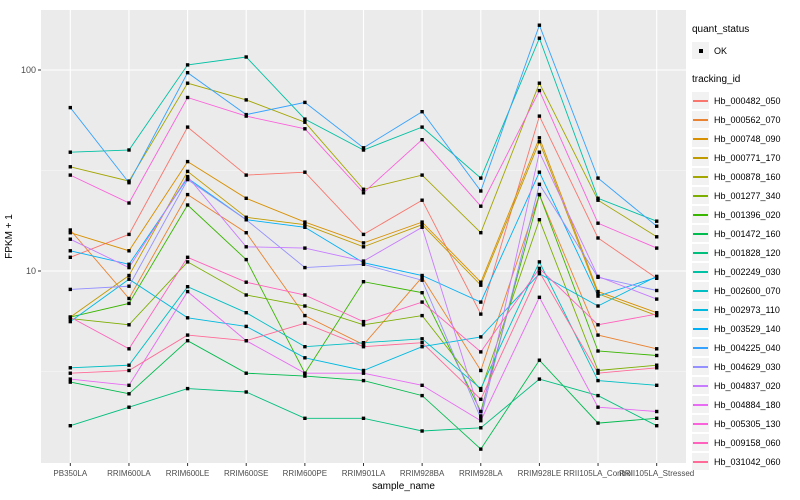 The width and height of the screenshot is (800, 500). I want to click on legend-item-Hb_005305_130: Hb_005305_130, so click(746, 423).